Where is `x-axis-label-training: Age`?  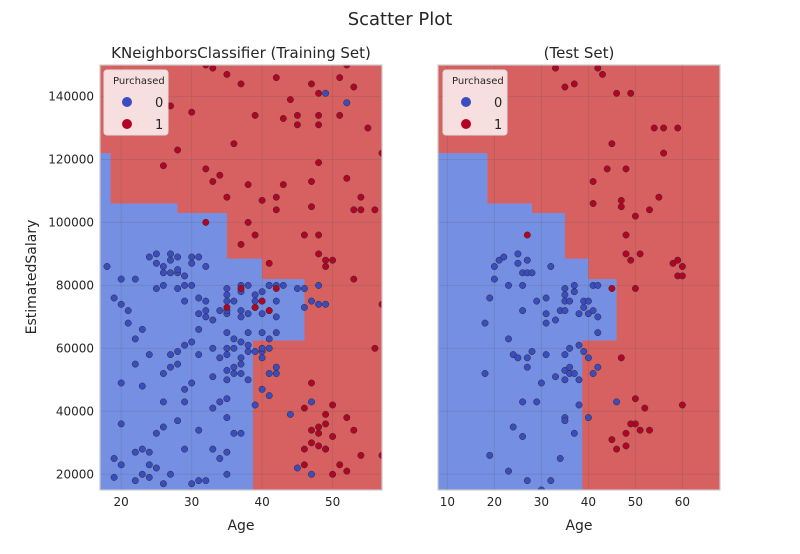 x-axis-label-training: Age is located at coordinates (240, 526).